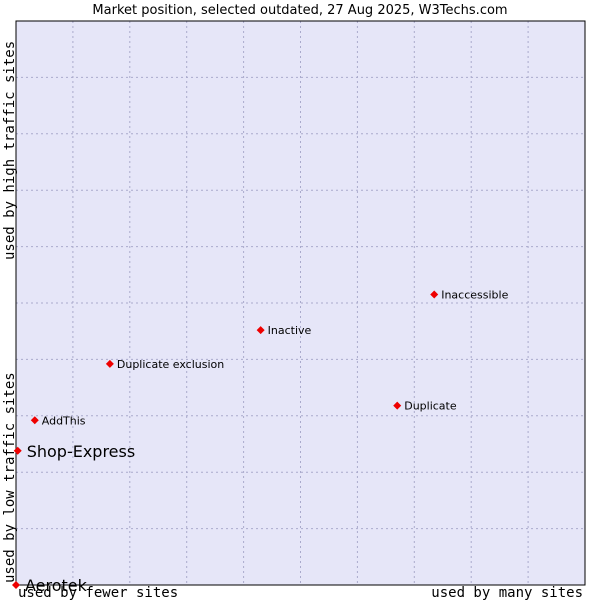 Image resolution: width=600 pixels, height=600 pixels. What do you see at coordinates (64, 420) in the screenshot?
I see `point-label: AddThis` at bounding box center [64, 420].